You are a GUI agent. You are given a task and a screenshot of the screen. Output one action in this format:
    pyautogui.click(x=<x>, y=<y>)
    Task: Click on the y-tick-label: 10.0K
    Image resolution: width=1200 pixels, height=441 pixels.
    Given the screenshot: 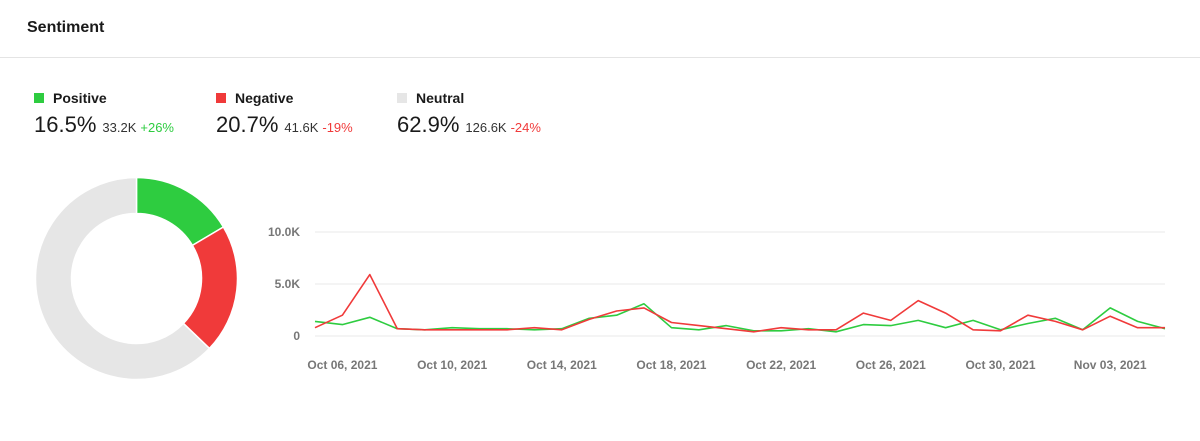 What is the action you would take?
    pyautogui.click(x=284, y=232)
    